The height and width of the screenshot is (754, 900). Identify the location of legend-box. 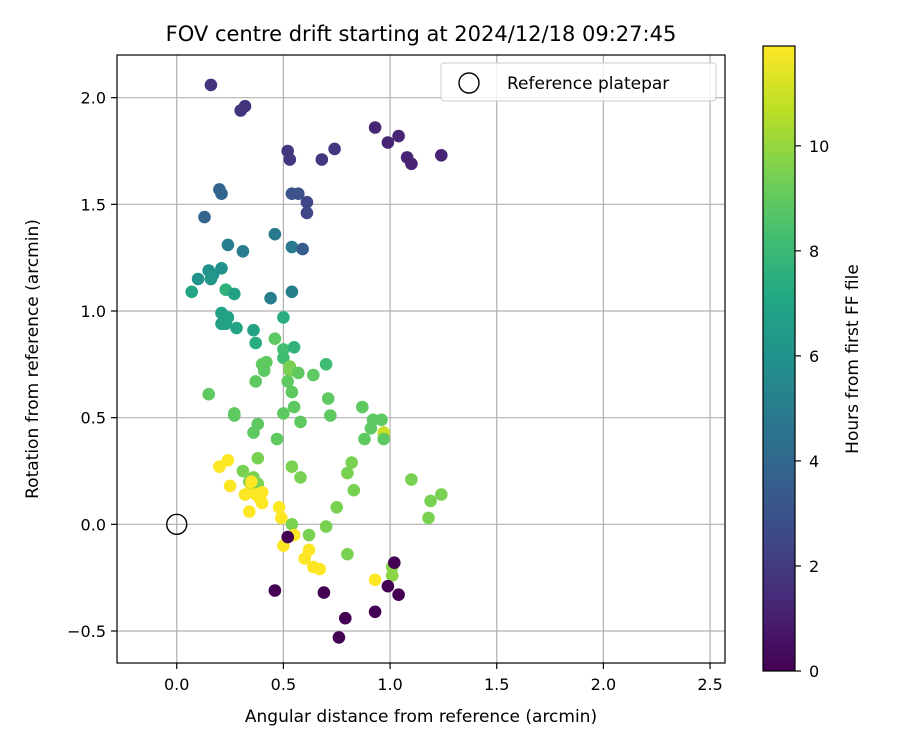
(578, 82).